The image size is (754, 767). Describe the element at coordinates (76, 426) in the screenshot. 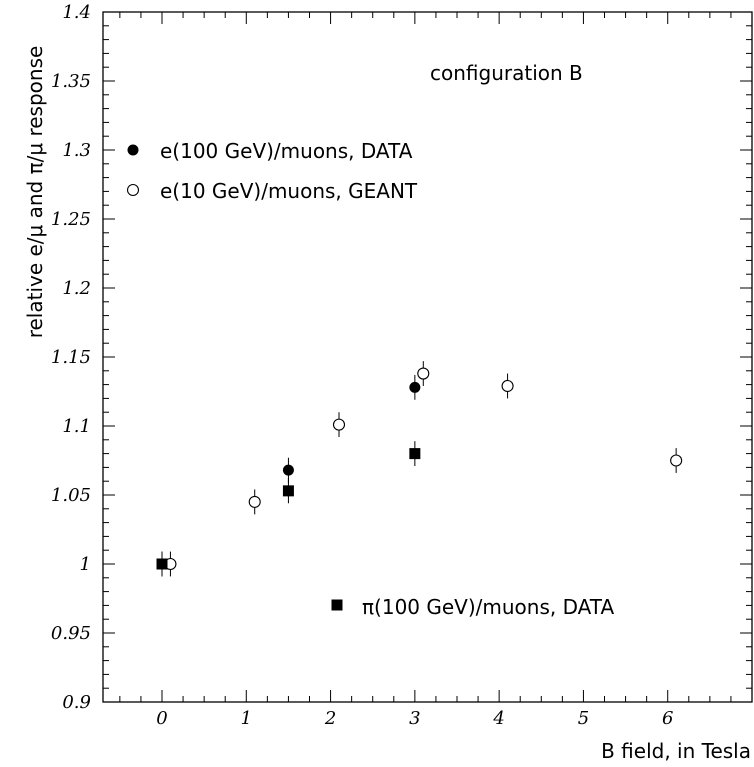

I see `y-tick-label: 1.1` at that location.